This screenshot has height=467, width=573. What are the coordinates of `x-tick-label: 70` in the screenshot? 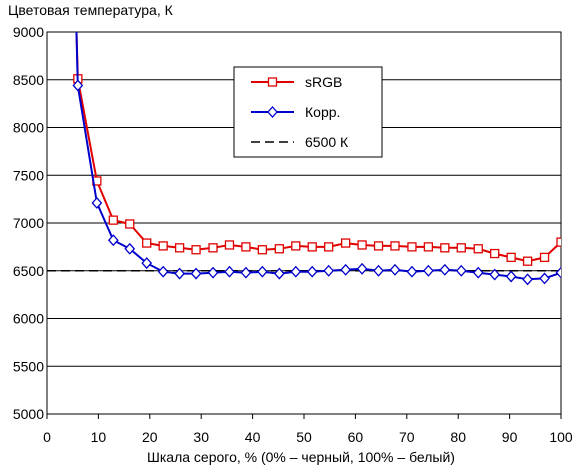 It's located at (407, 437).